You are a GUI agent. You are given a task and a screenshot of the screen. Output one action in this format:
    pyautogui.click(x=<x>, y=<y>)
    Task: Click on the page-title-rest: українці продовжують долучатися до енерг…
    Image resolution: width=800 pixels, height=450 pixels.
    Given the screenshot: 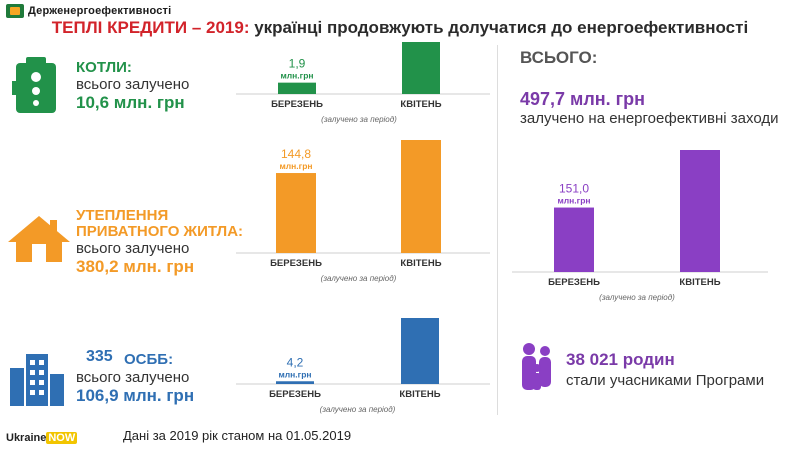 What is the action you would take?
    pyautogui.click(x=499, y=27)
    